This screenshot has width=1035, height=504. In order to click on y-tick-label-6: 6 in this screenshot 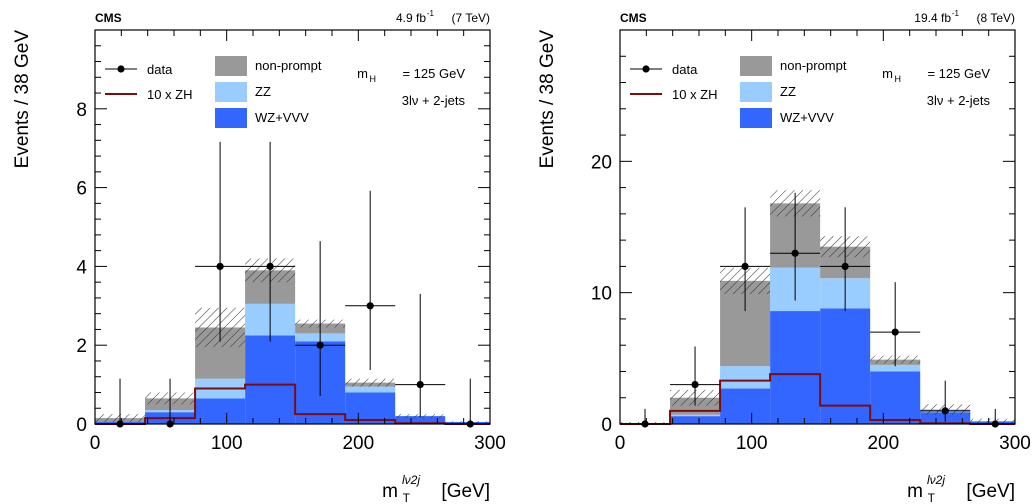, I will do `click(81, 189)`.